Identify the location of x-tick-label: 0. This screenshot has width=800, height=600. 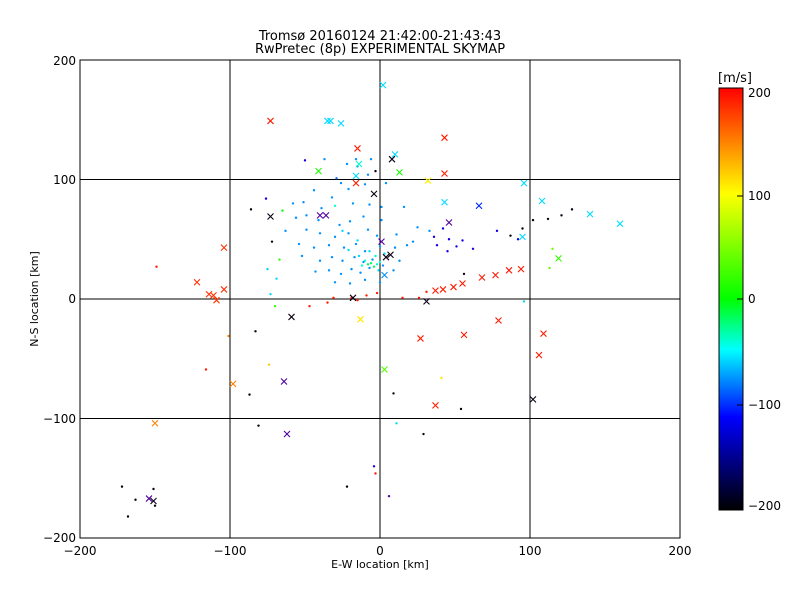
(380, 551).